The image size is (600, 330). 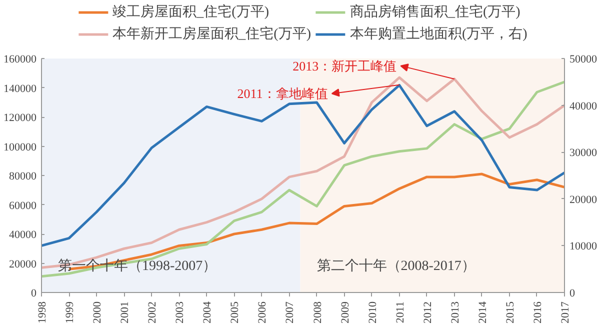 What do you see at coordinates (318, 312) in the screenshot?
I see `x-tick-label: 2008` at bounding box center [318, 312].